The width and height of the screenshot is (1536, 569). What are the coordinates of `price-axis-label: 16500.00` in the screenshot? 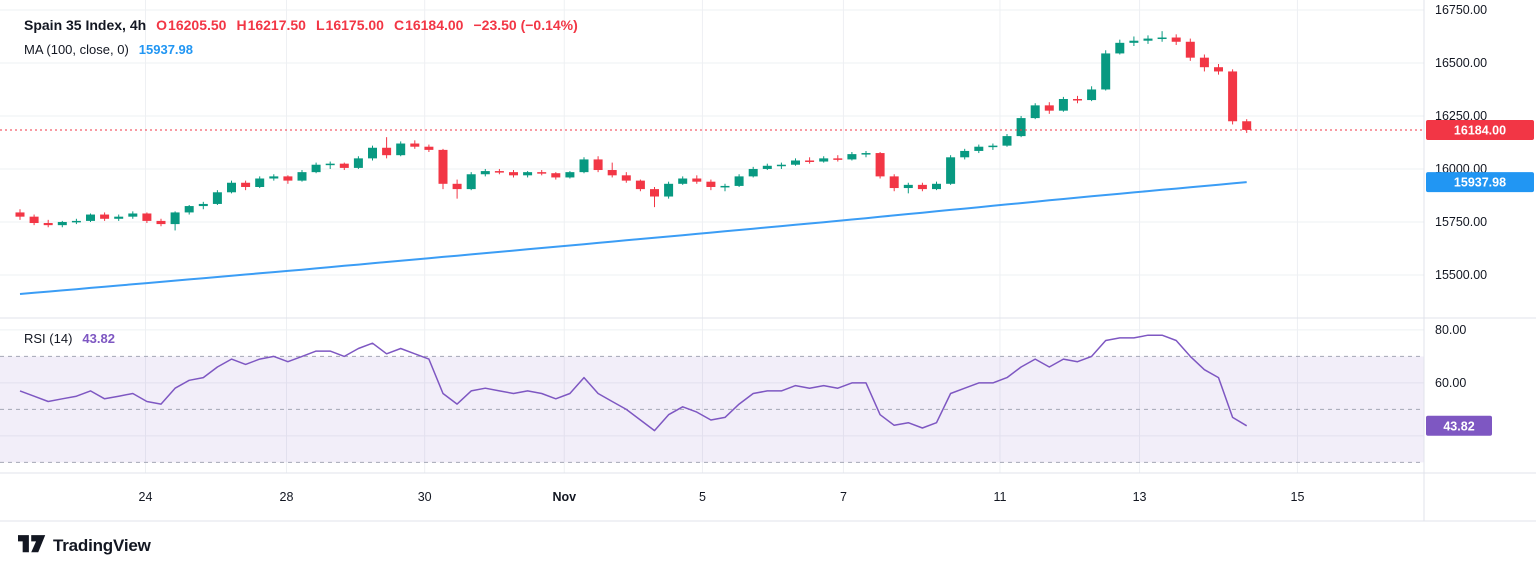 It's located at (1461, 63).